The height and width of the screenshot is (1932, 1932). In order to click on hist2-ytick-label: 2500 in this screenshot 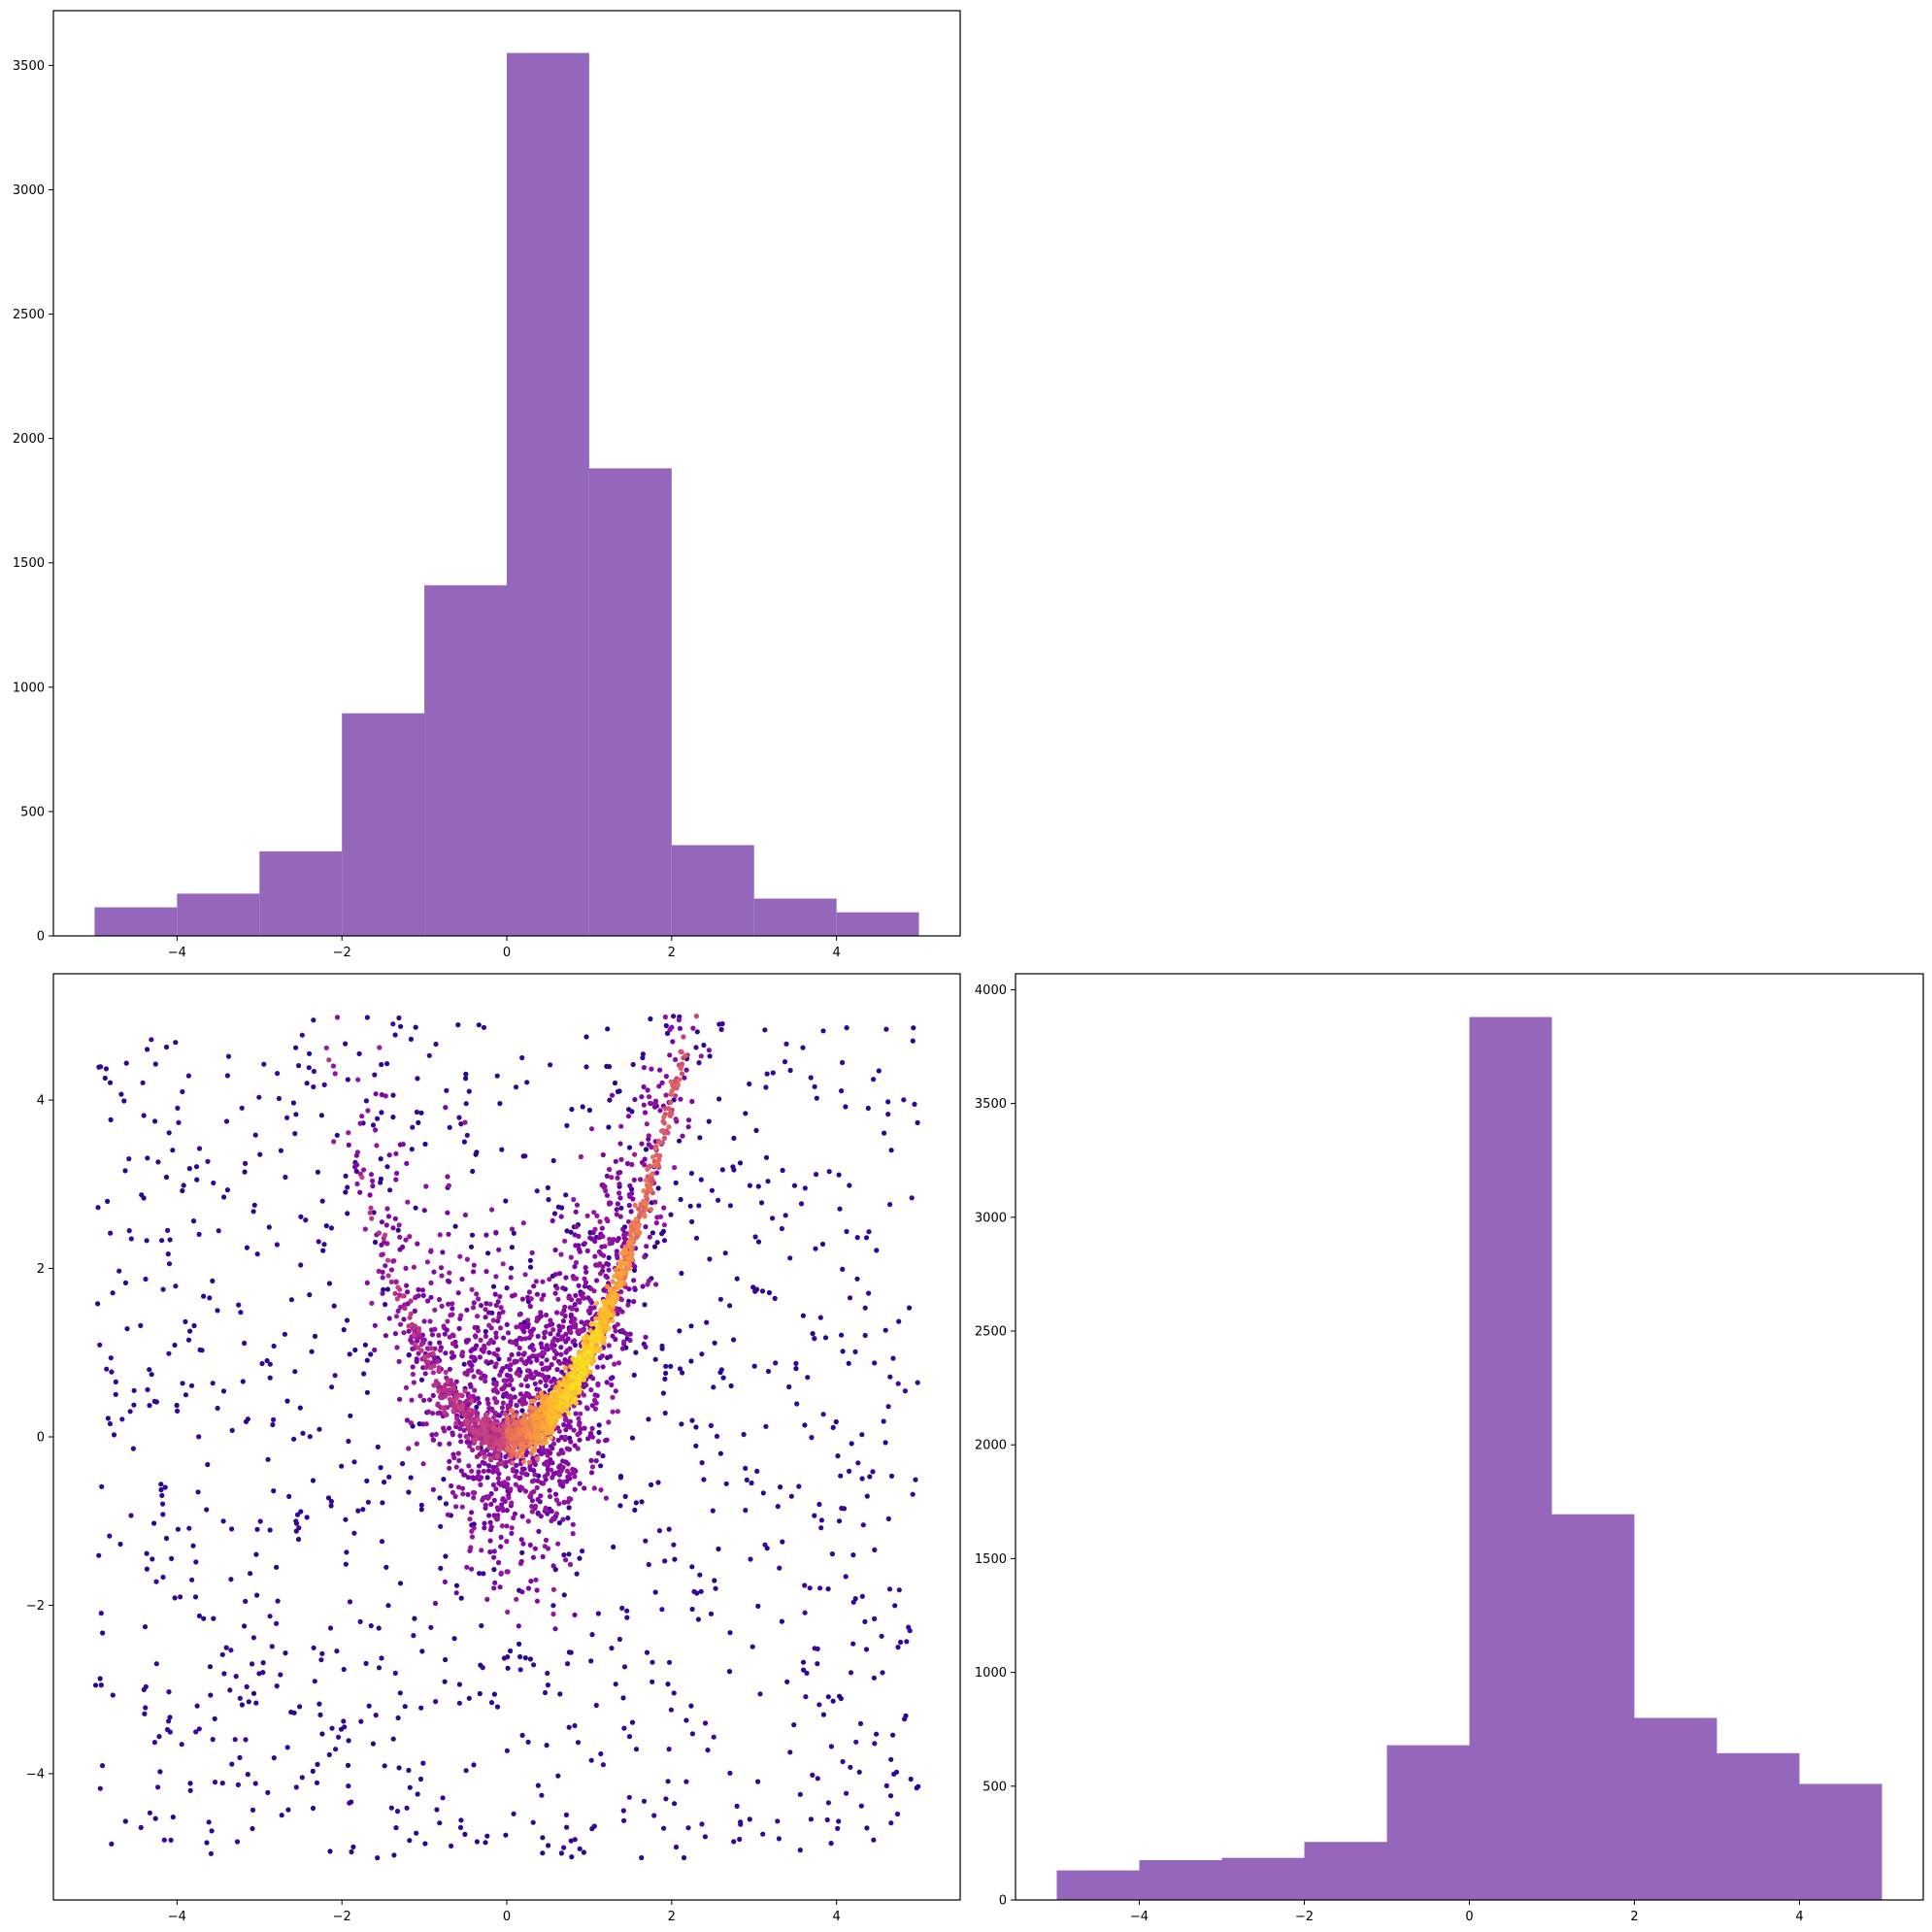, I will do `click(991, 1332)`.